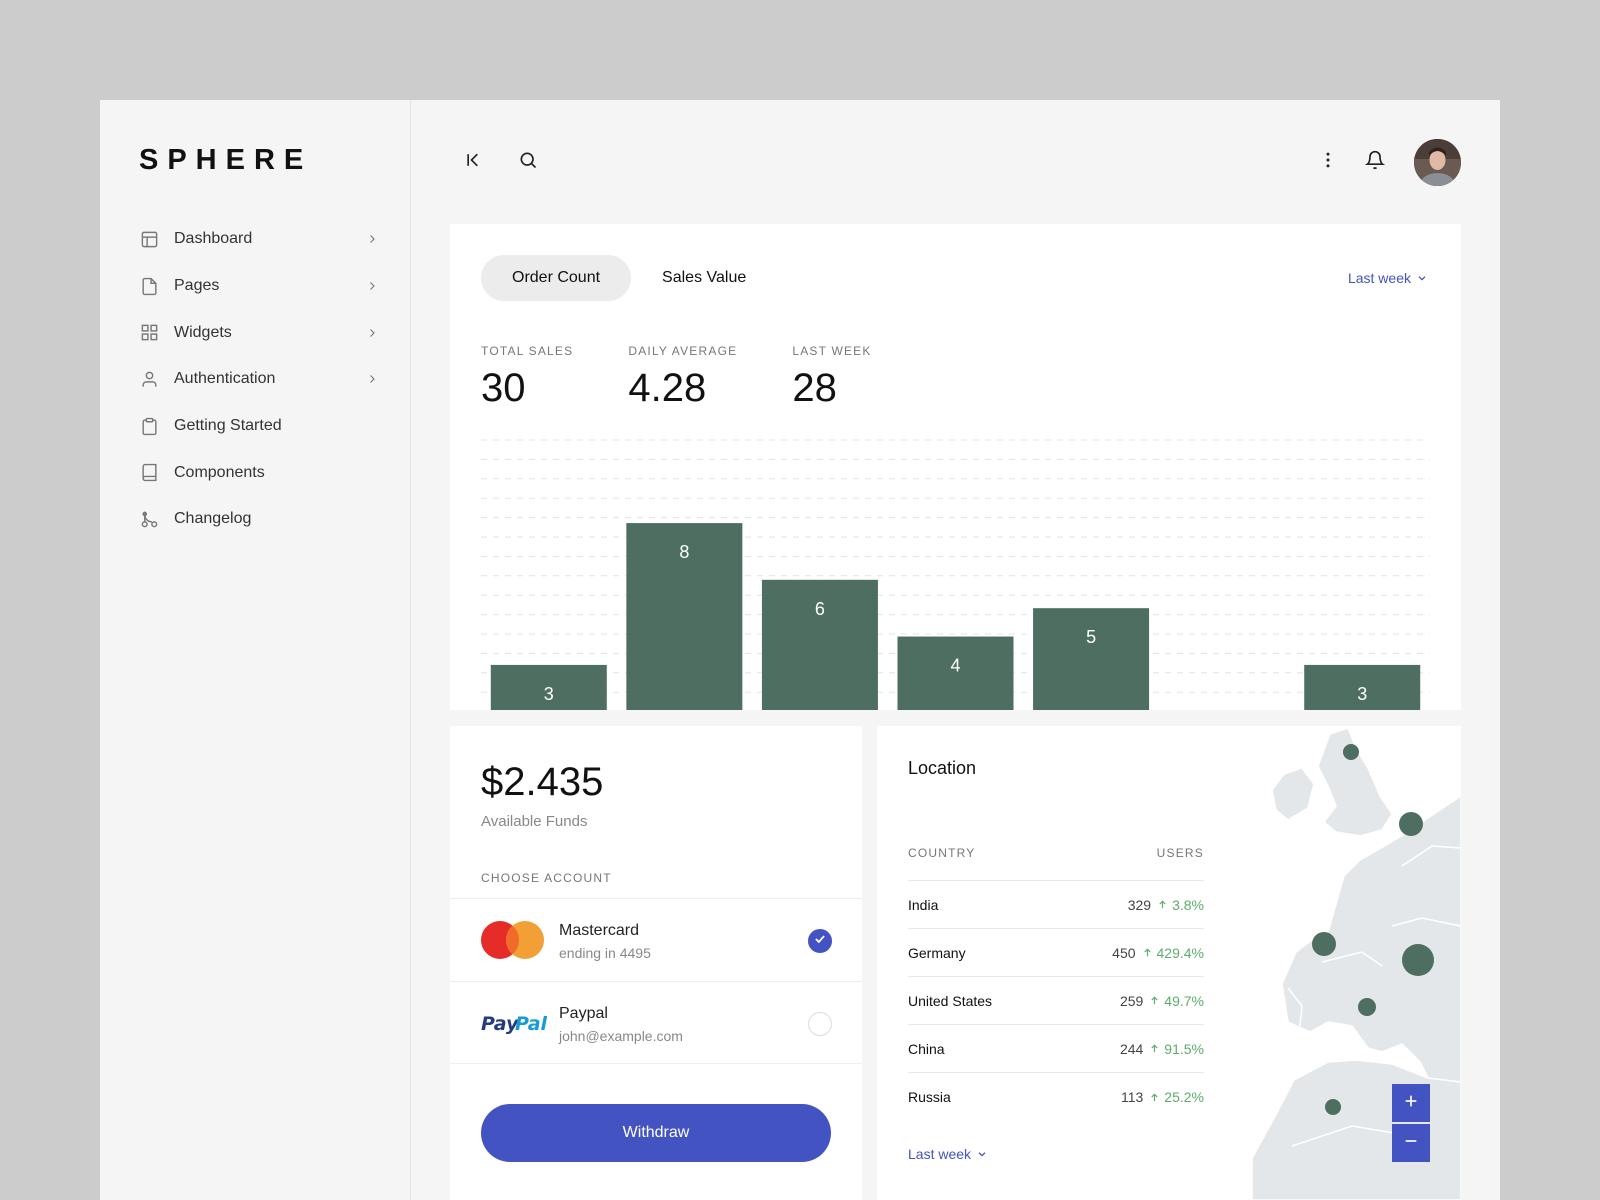  I want to click on map-mainland-europe, so click(1371, 951).